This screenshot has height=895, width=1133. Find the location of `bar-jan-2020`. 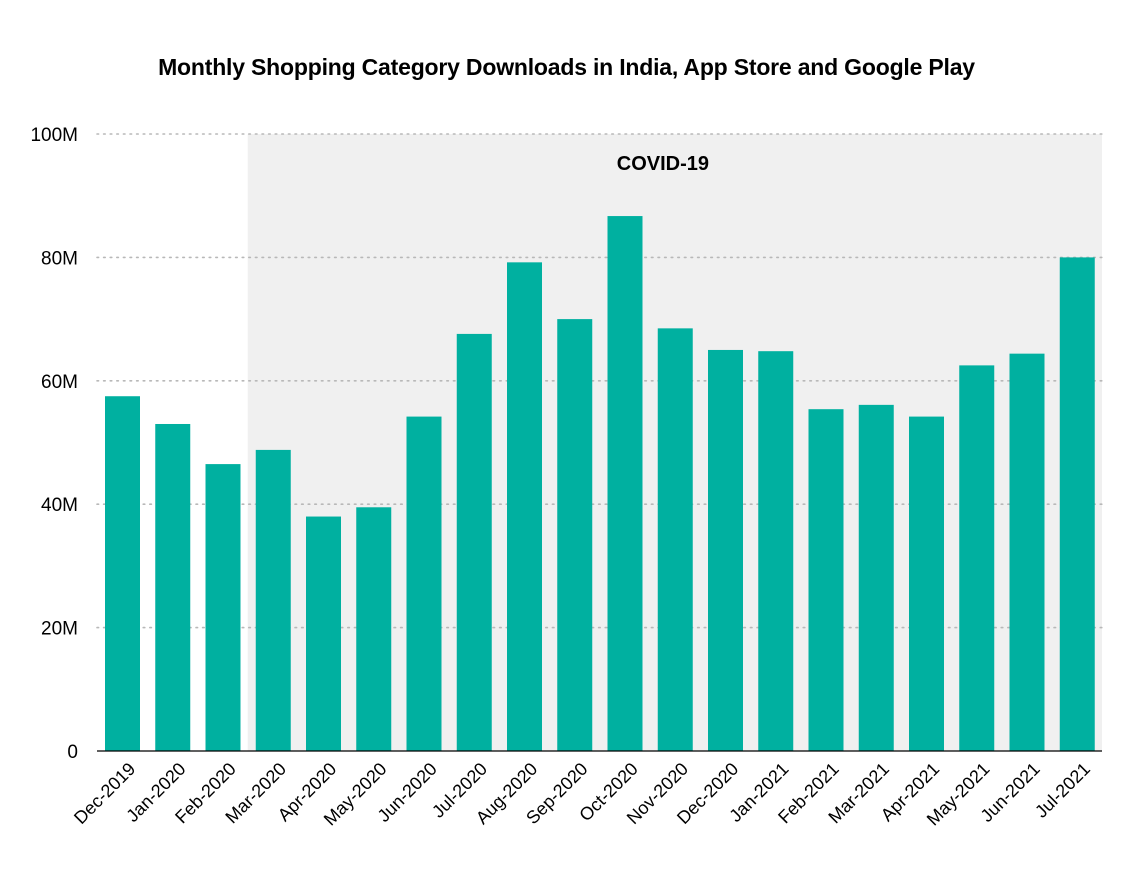

bar-jan-2020 is located at coordinates (173, 587).